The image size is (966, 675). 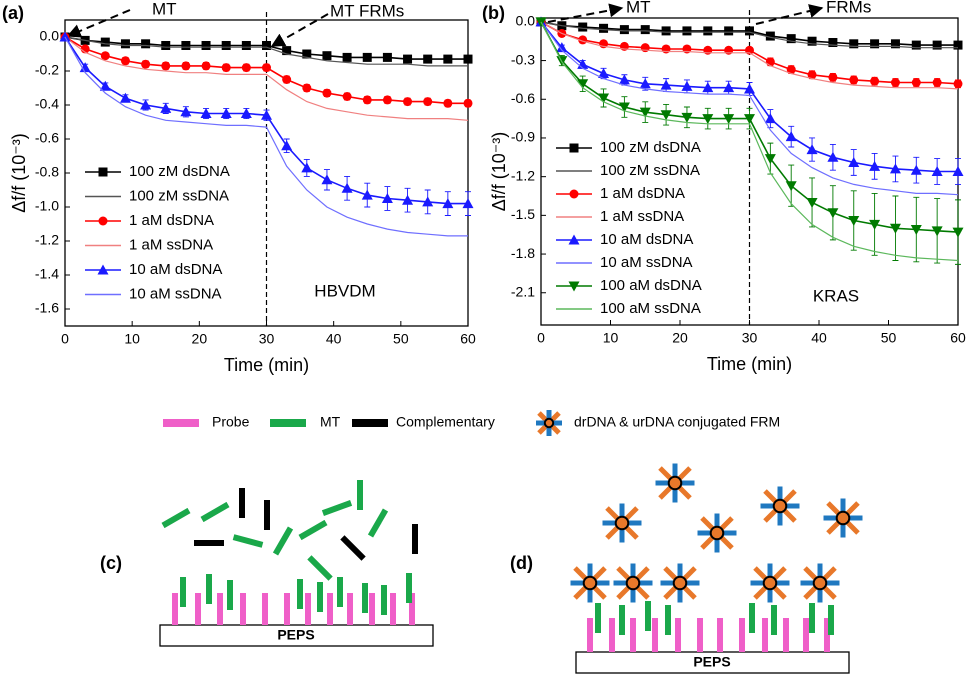 I want to click on legend-label: 1 aM dsDNA, so click(x=642, y=193).